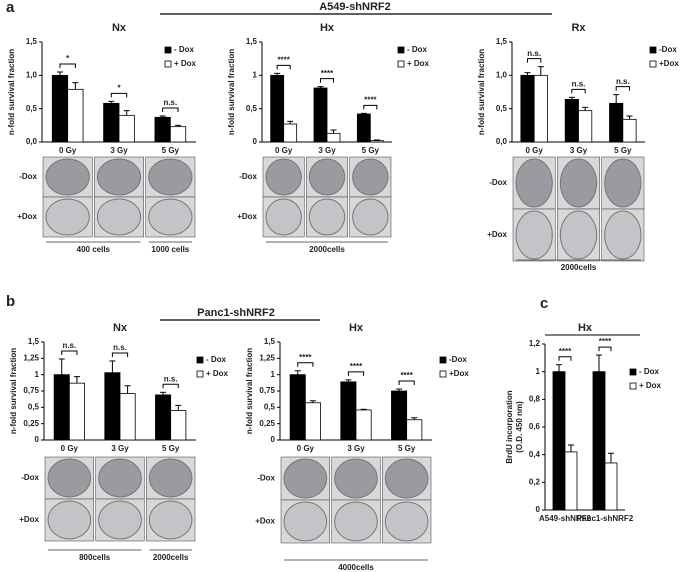  What do you see at coordinates (68, 58) in the screenshot?
I see `significance-label: *` at bounding box center [68, 58].